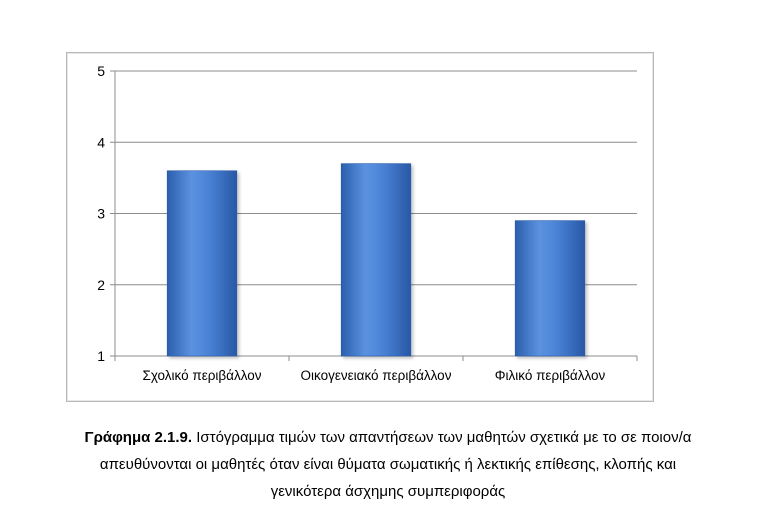 This screenshot has width=776, height=523. What do you see at coordinates (101, 285) in the screenshot?
I see `y-tick-label: 2` at bounding box center [101, 285].